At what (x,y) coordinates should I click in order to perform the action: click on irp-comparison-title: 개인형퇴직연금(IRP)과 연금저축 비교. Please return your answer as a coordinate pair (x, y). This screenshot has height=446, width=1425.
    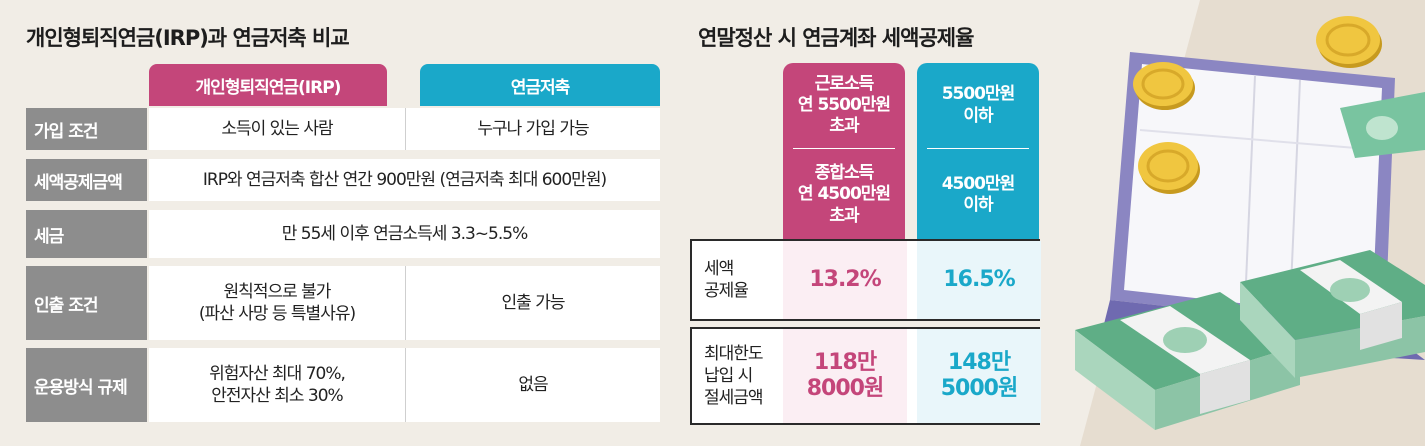
    Looking at the image, I should click on (188, 38).